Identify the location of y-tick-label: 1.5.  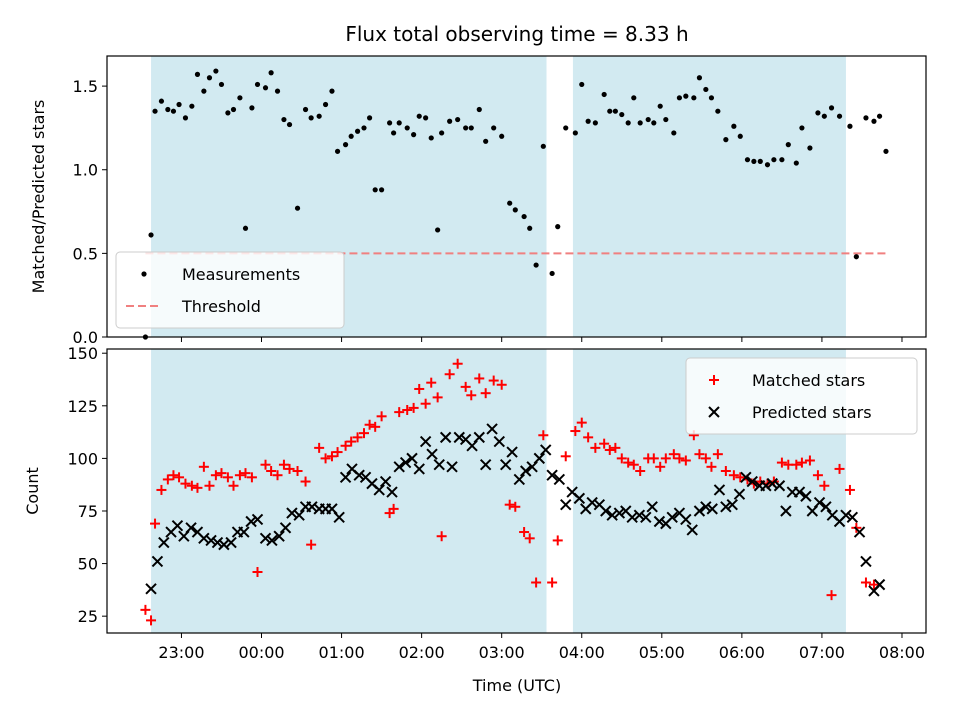
(85, 86).